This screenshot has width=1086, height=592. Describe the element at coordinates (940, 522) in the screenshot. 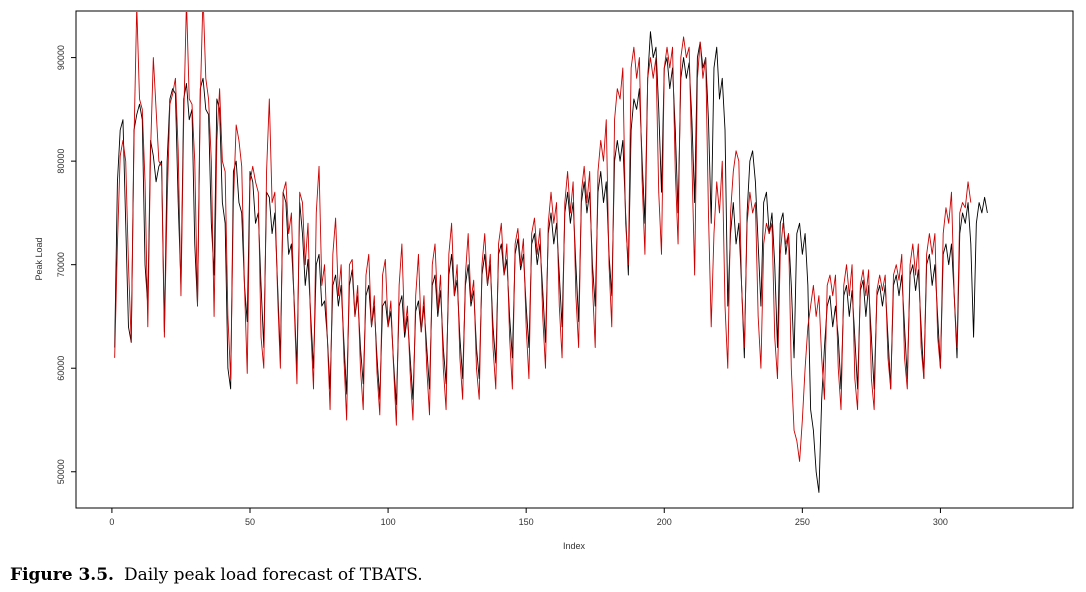

I see `x-tick-label: 300` at that location.